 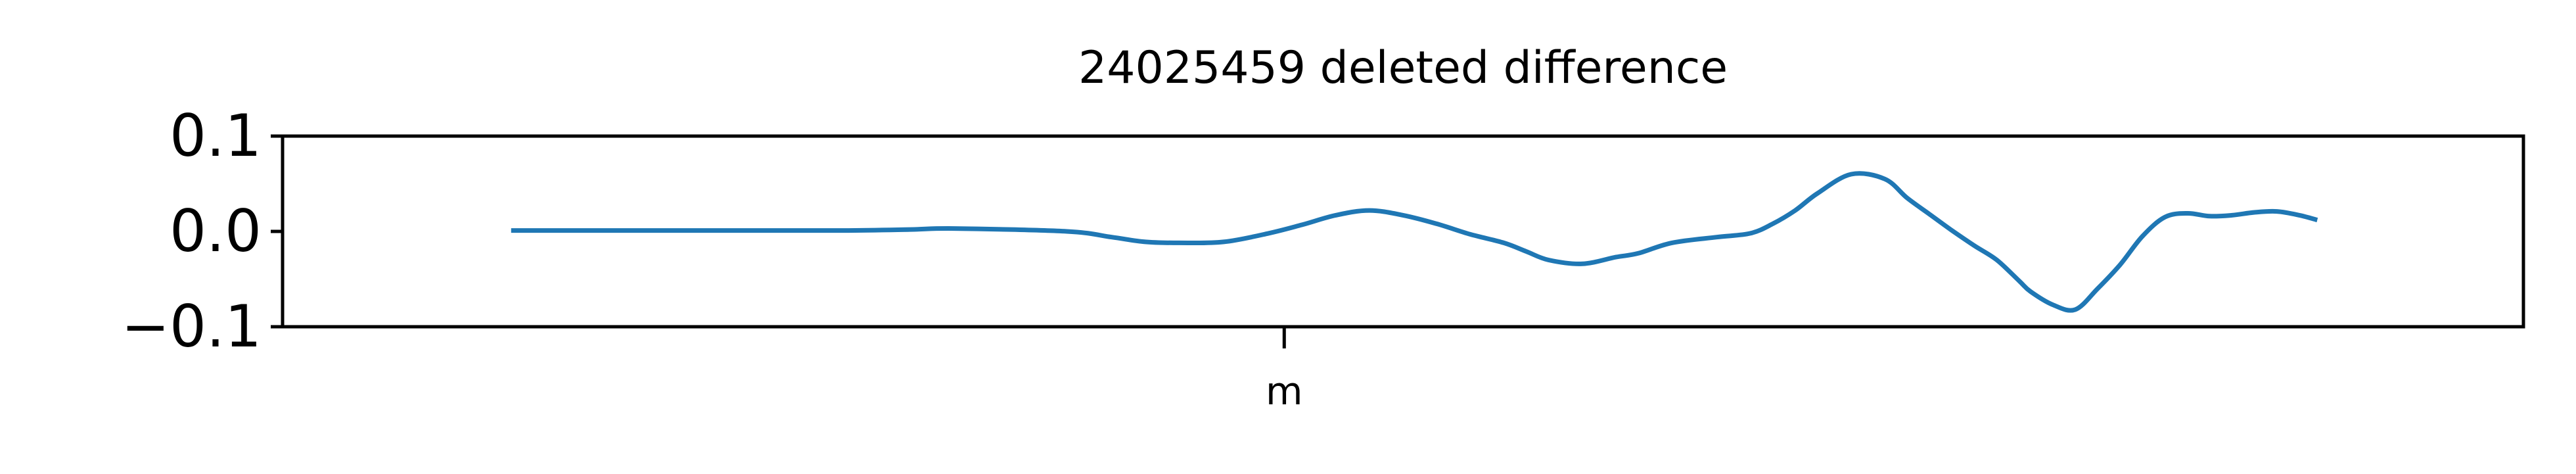 I want to click on y-axis: 0.1 0.0 −0.1, so click(x=202, y=231).